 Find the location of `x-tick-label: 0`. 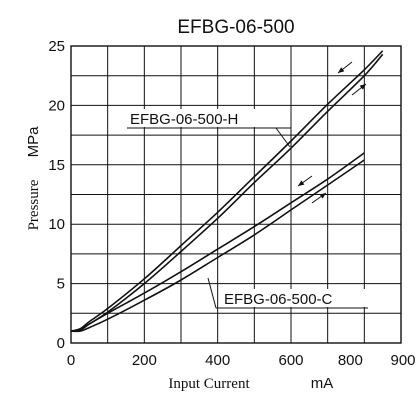

x-tick-label: 0 is located at coordinates (71, 360).